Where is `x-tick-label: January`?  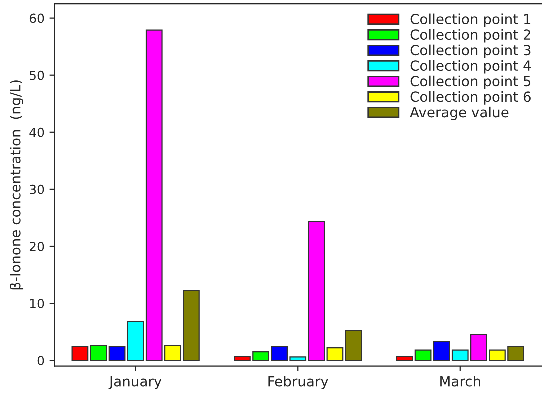
x-tick-label: January is located at coordinates (135, 383).